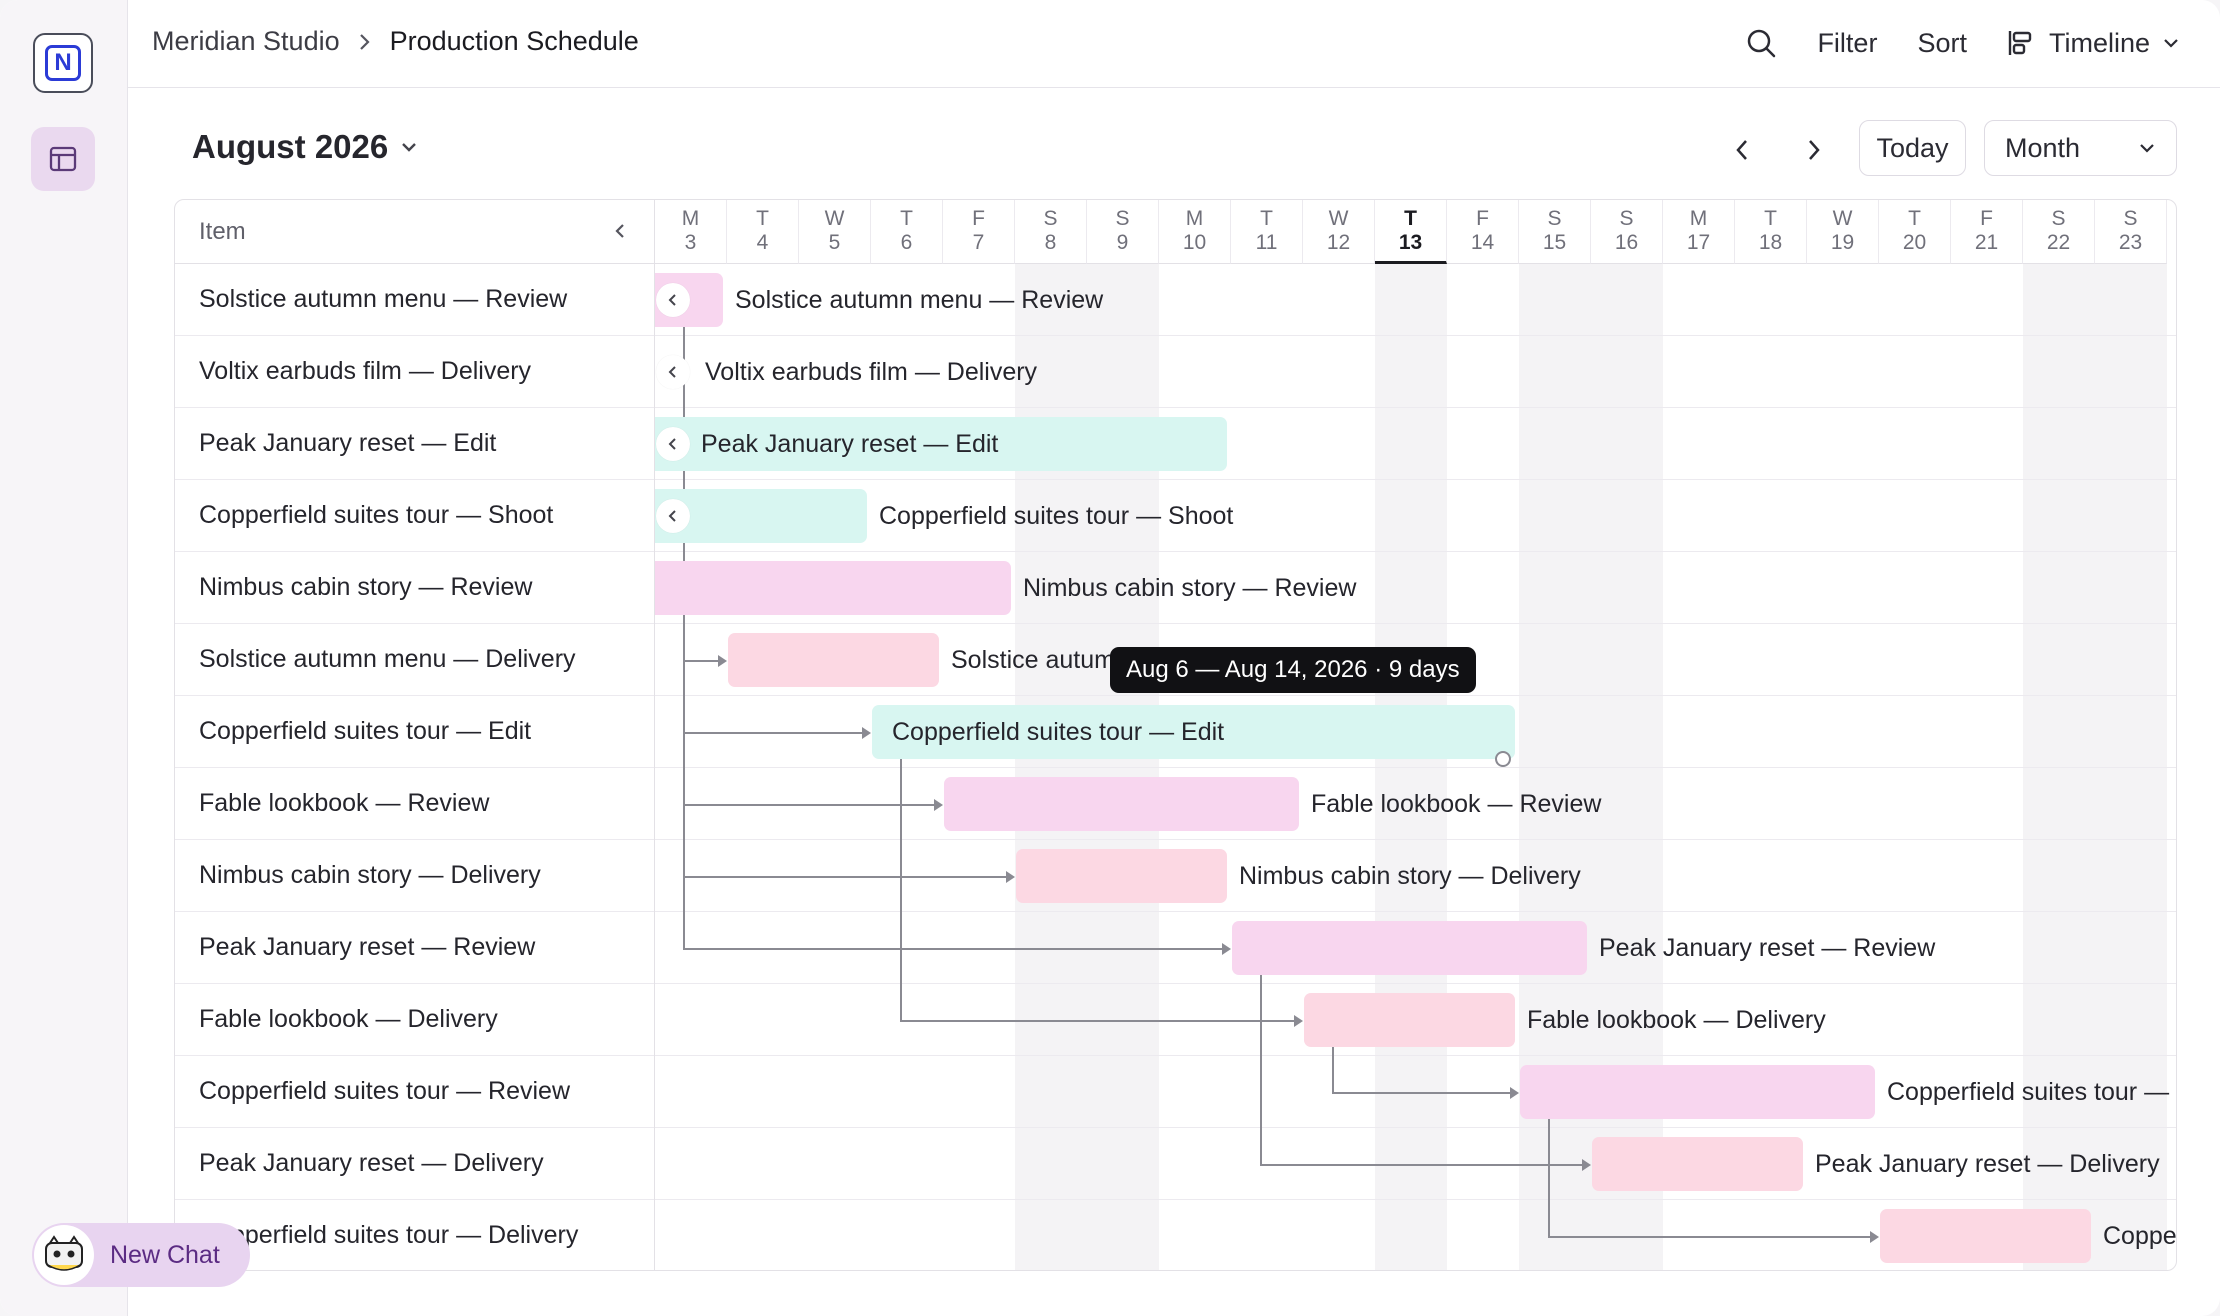  What do you see at coordinates (1503, 759) in the screenshot?
I see `resize-handle` at bounding box center [1503, 759].